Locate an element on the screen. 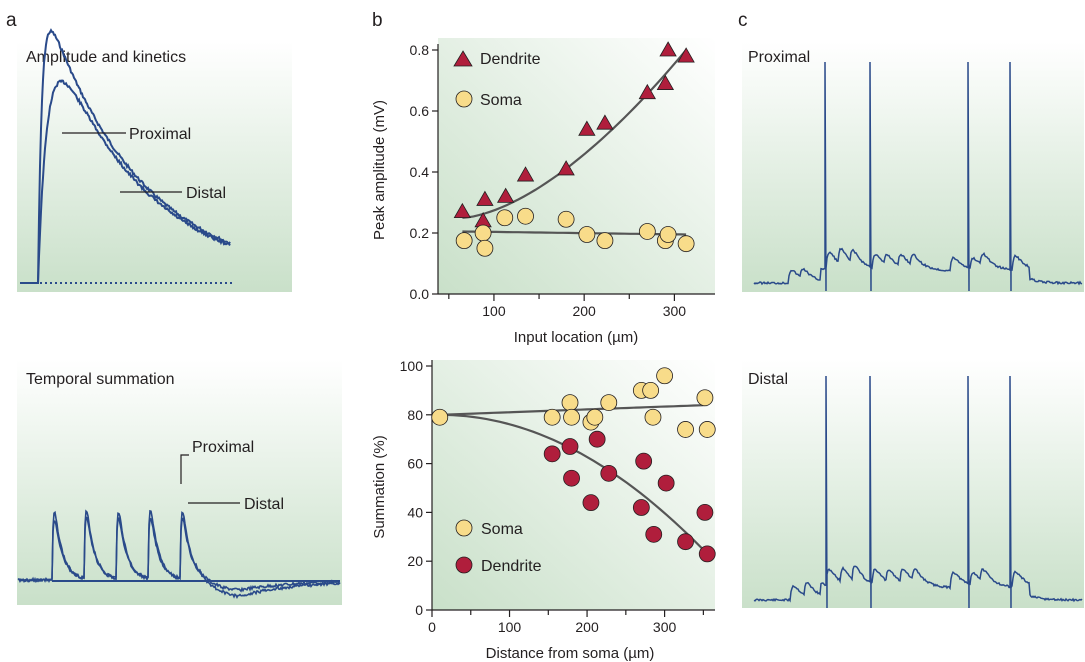 Image resolution: width=1085 pixels, height=662 pixels. panel-a-bottom: Temporal summation Proximal Distal is located at coordinates (179, 482).